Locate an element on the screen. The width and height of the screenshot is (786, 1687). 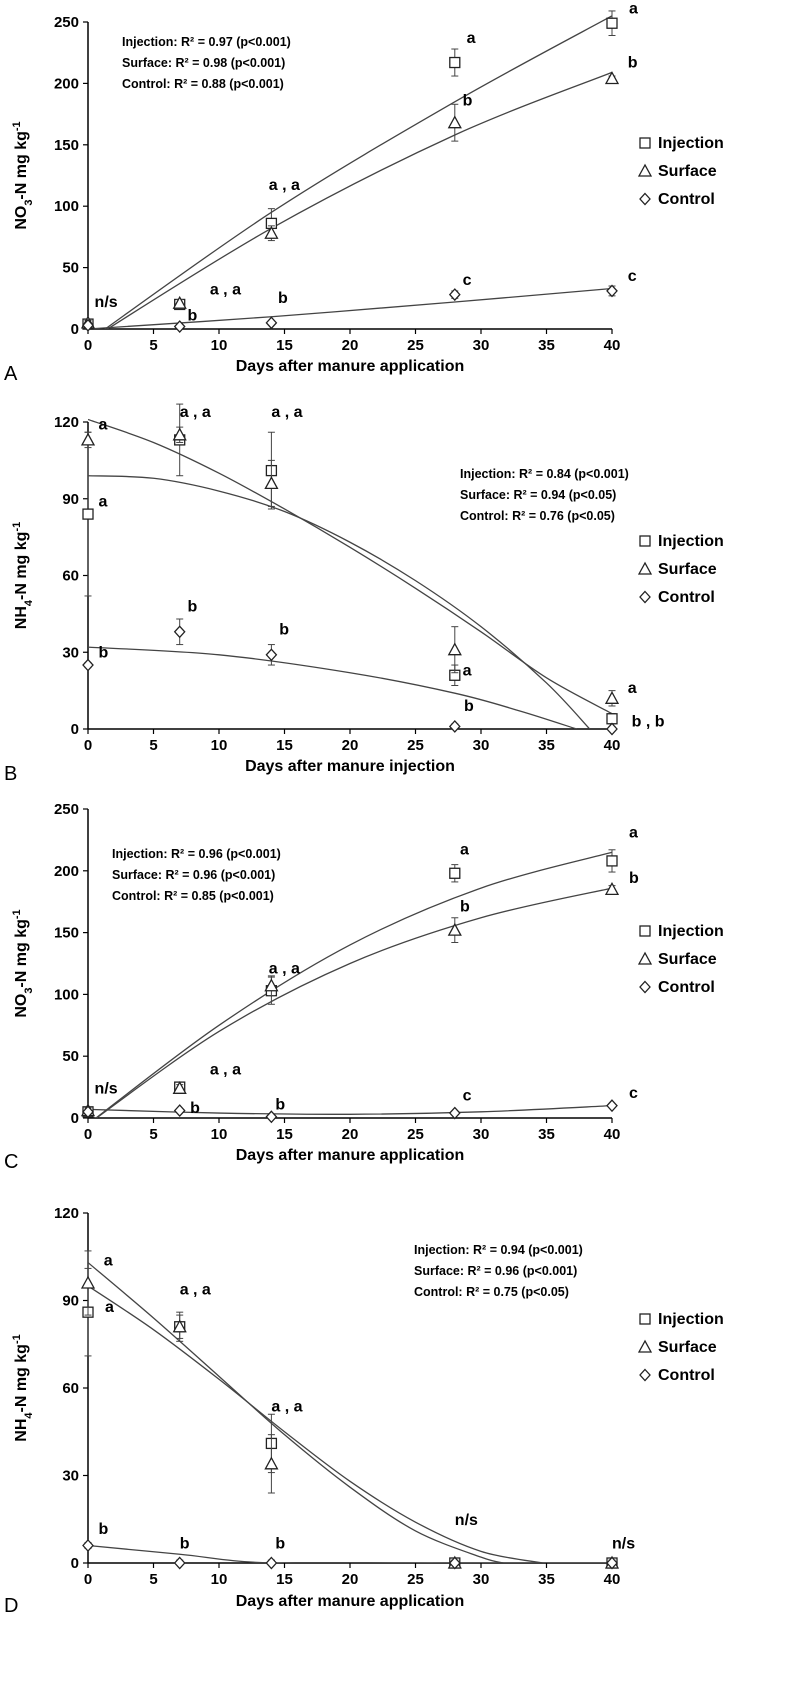
y-tick-label: 0 is located at coordinates (75, 729).